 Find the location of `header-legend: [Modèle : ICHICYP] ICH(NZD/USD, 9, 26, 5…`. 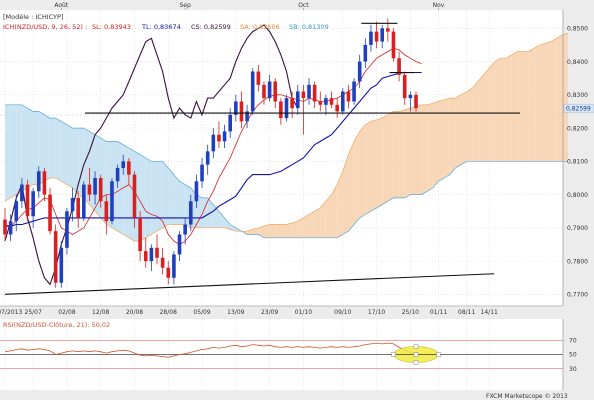

header-legend: [Modèle : ICHICYP] ICH(NZD/USD, 9, 26, 5… is located at coordinates (166, 22).